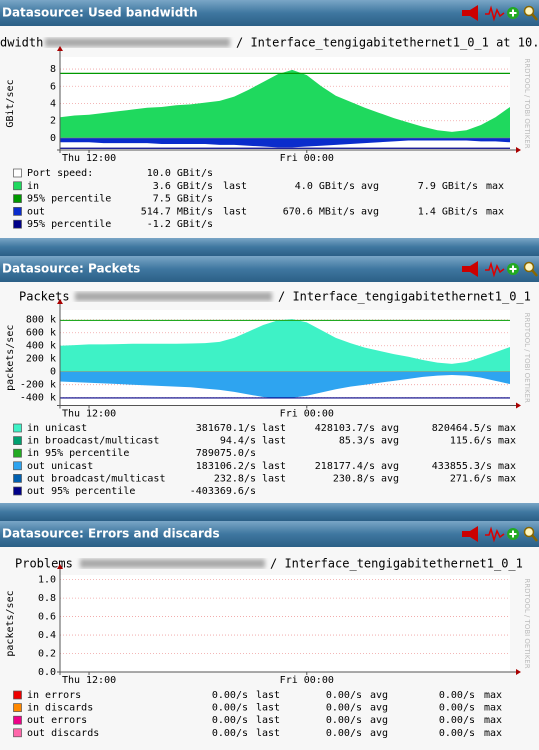  I want to click on header-icons, so click(500, 534).